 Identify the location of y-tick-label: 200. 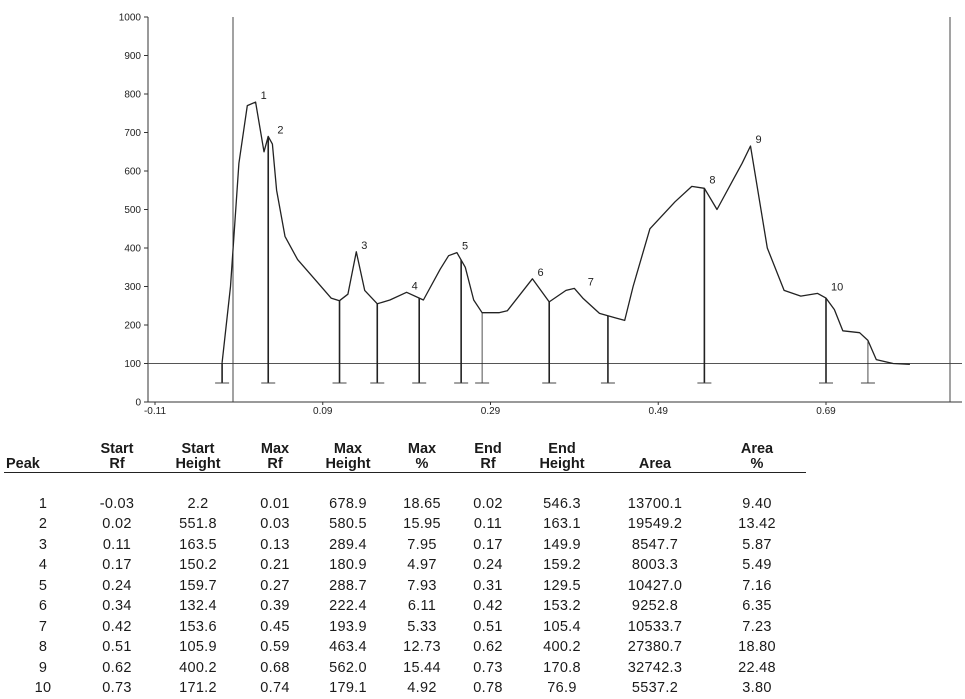
(132, 326).